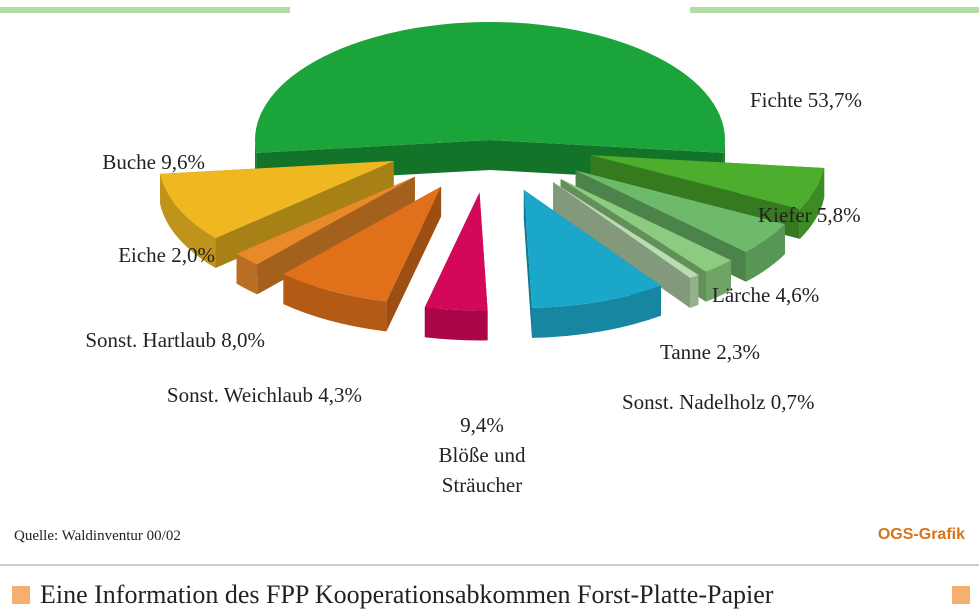 The image size is (979, 615). Describe the element at coordinates (792, 402) in the screenshot. I see `value-label: 0,7%` at that location.